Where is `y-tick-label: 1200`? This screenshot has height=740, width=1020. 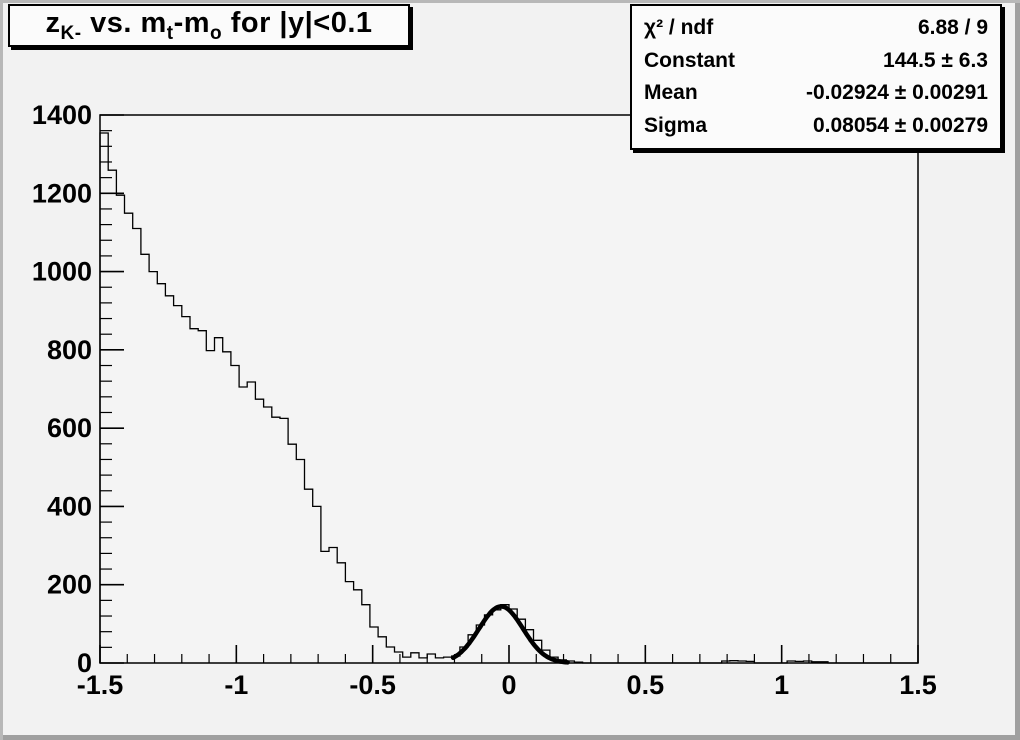
y-tick-label: 1200 is located at coordinates (62, 193).